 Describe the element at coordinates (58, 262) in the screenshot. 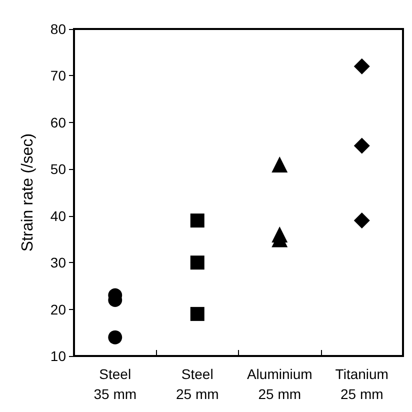

I see `y-tick-label: 30` at that location.